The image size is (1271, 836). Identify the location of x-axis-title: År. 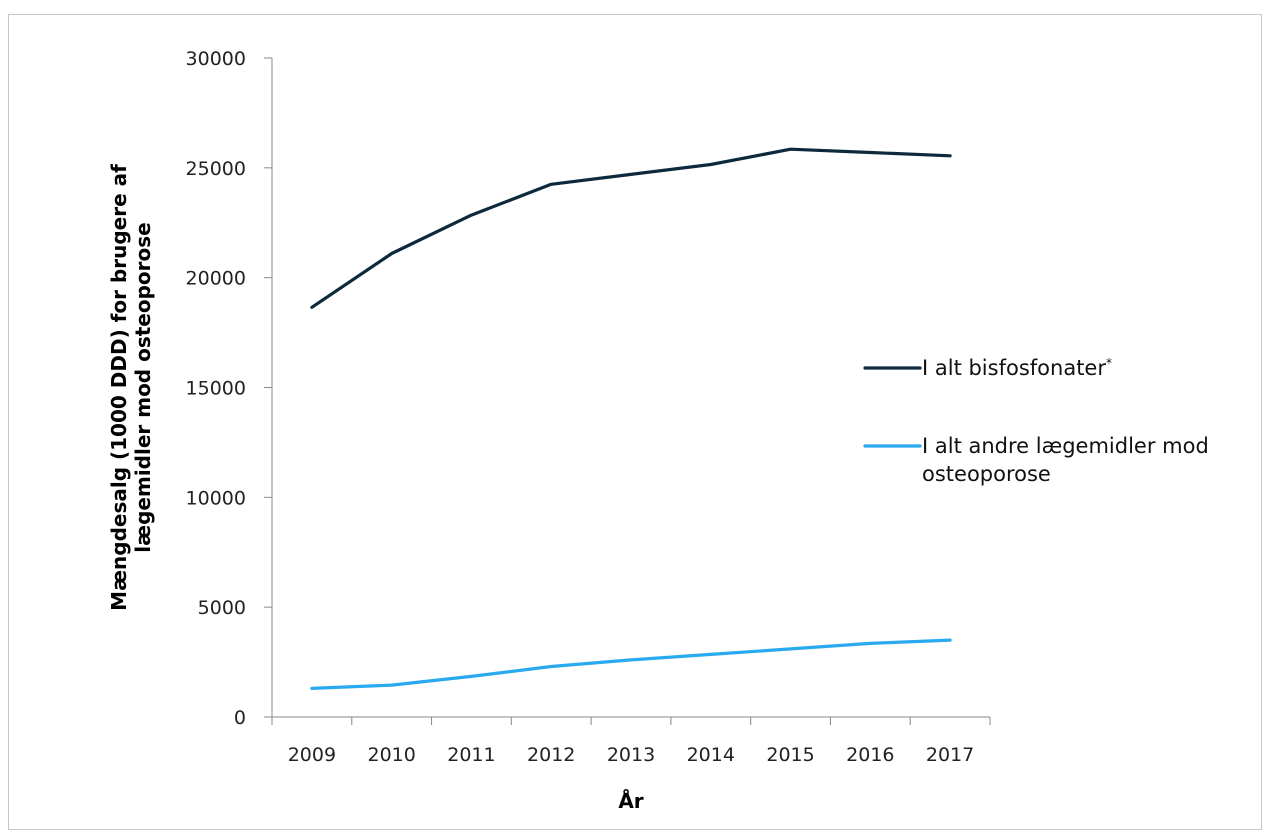
(630, 801).